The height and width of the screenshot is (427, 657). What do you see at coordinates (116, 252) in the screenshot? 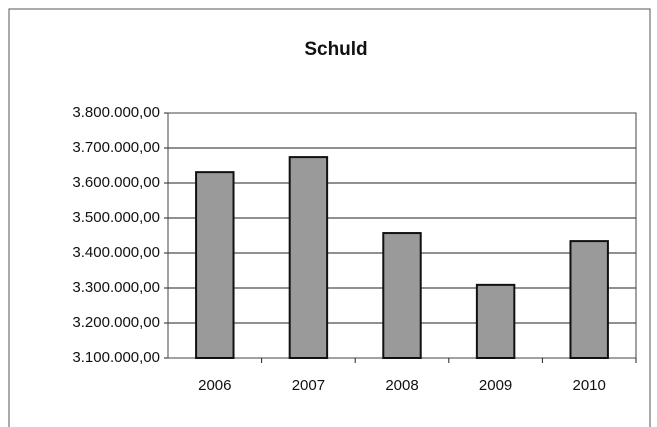
I see `y-tick-label: 3.400.000,00` at bounding box center [116, 252].